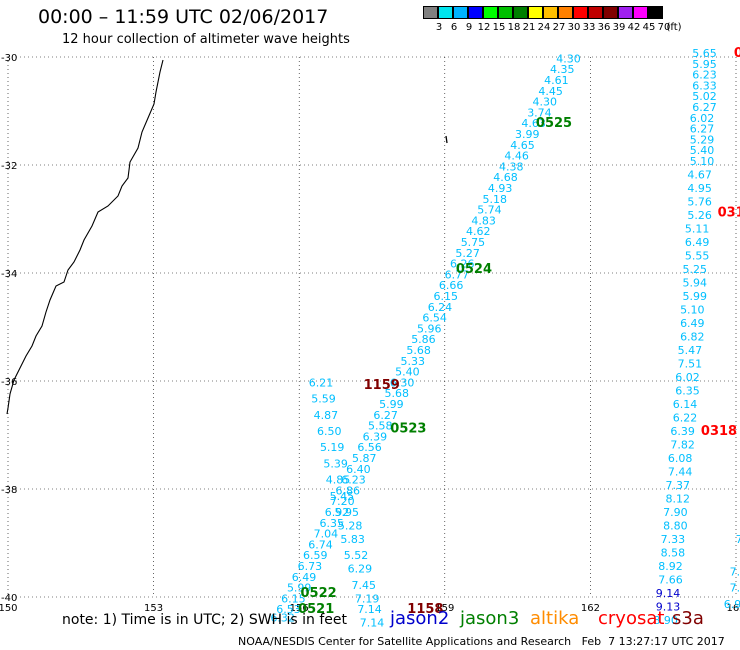 The image size is (740, 650). What do you see at coordinates (685, 404) in the screenshot?
I see `swh-value: 6.14` at bounding box center [685, 404].